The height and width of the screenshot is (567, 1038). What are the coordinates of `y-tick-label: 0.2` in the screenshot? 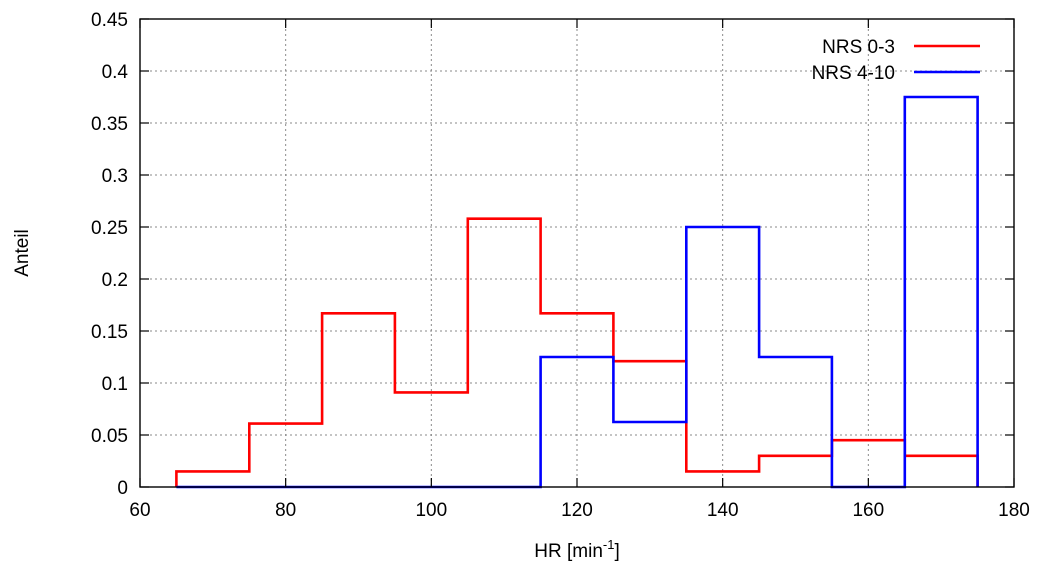 It's located at (115, 280).